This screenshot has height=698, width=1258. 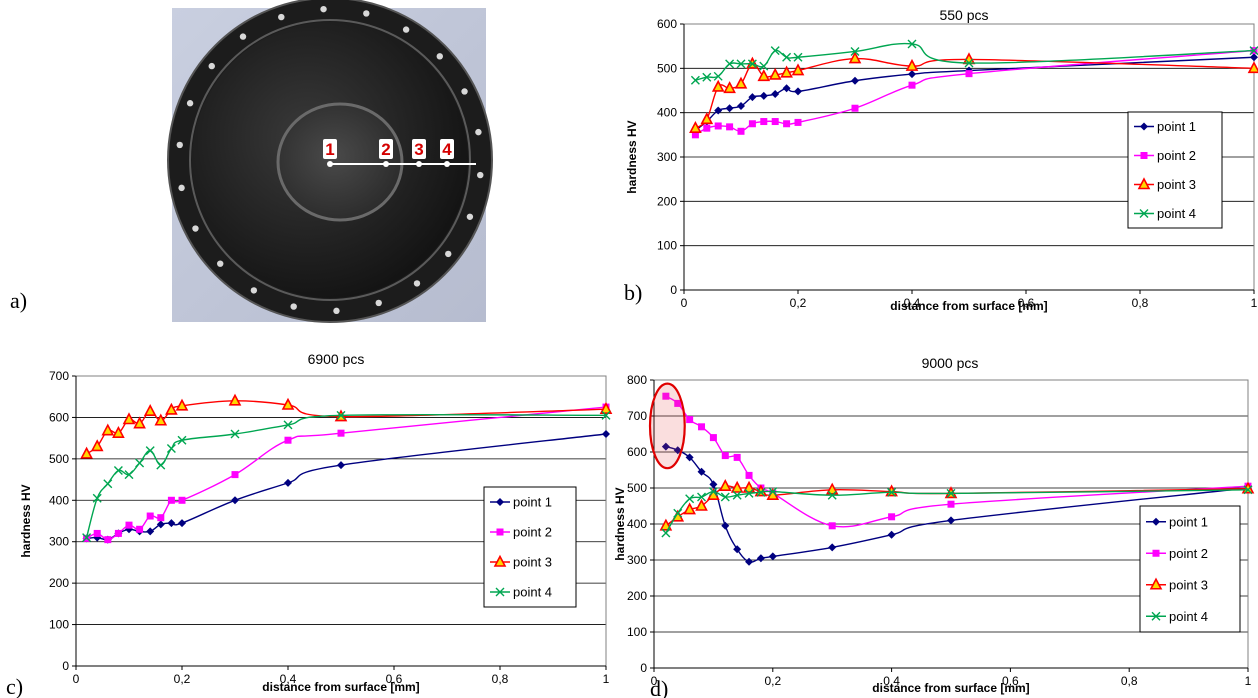 I want to click on legend-entry-point-3: point 3, so click(x=532, y=562).